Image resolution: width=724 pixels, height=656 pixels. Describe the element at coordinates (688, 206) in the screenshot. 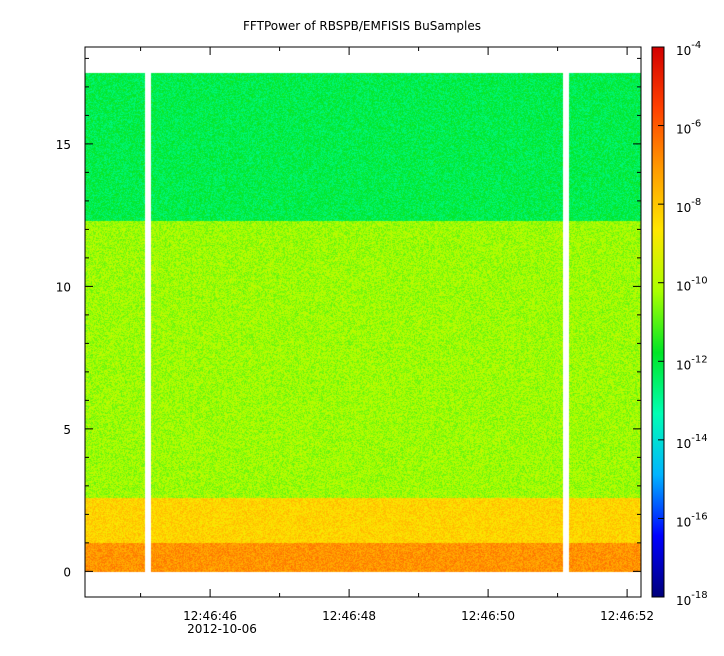

I see `colorbar-tick-label: 10⁻⁸` at that location.